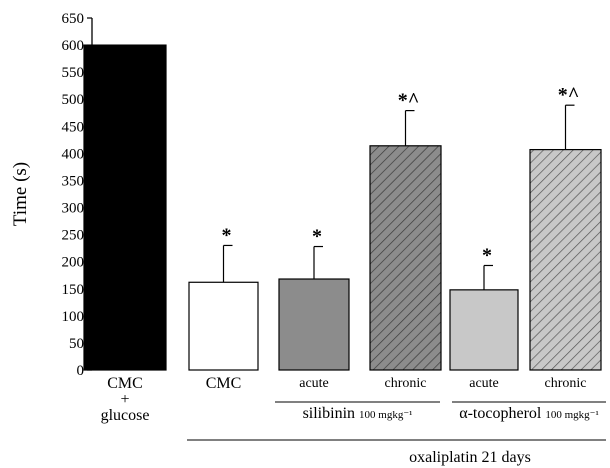 The width and height of the screenshot is (610, 468). Describe the element at coordinates (73, 19) in the screenshot. I see `y-tick-label: 650` at that location.